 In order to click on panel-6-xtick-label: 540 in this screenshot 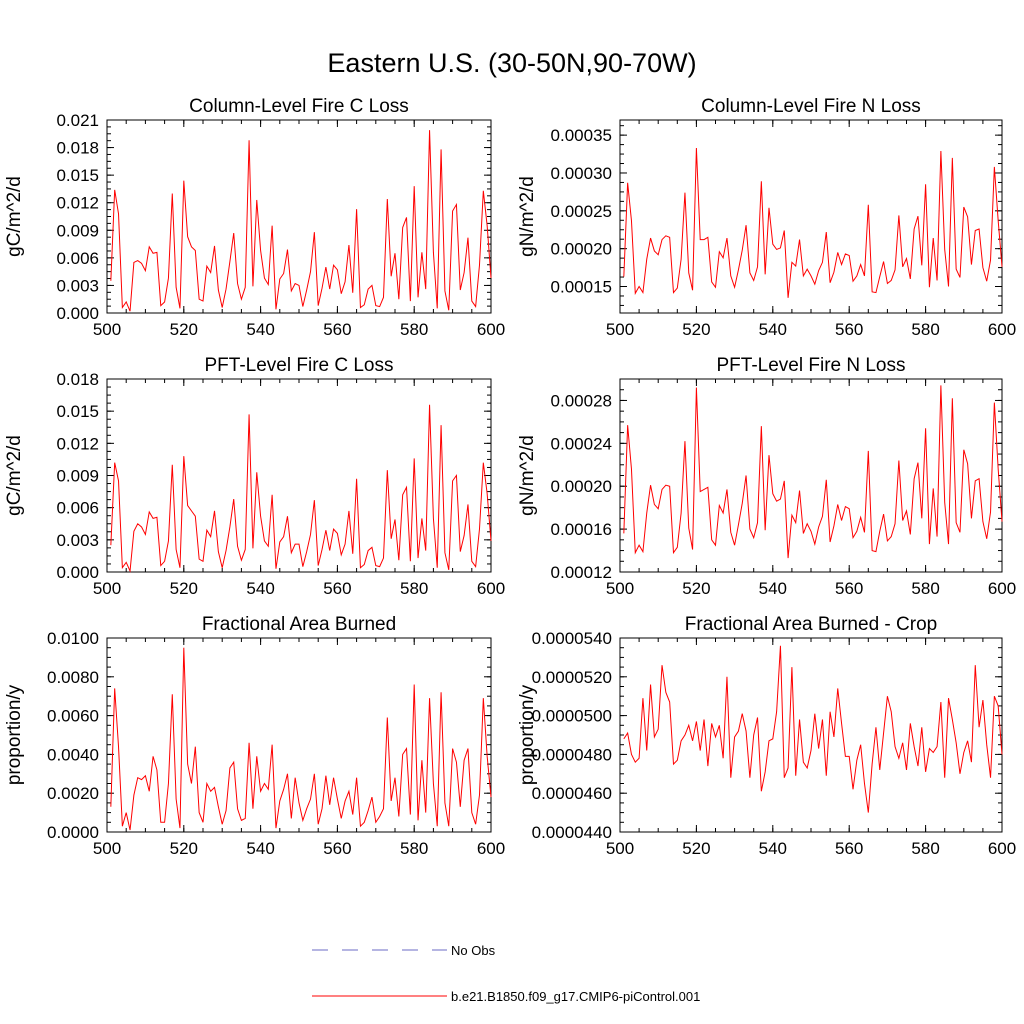, I will do `click(773, 848)`.